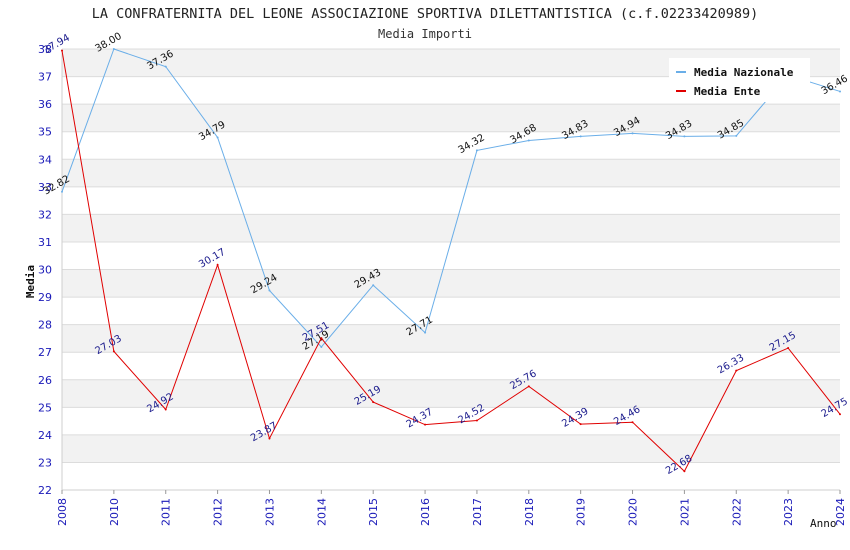  What do you see at coordinates (45, 104) in the screenshot?
I see `y-tick-label: 36` at bounding box center [45, 104].